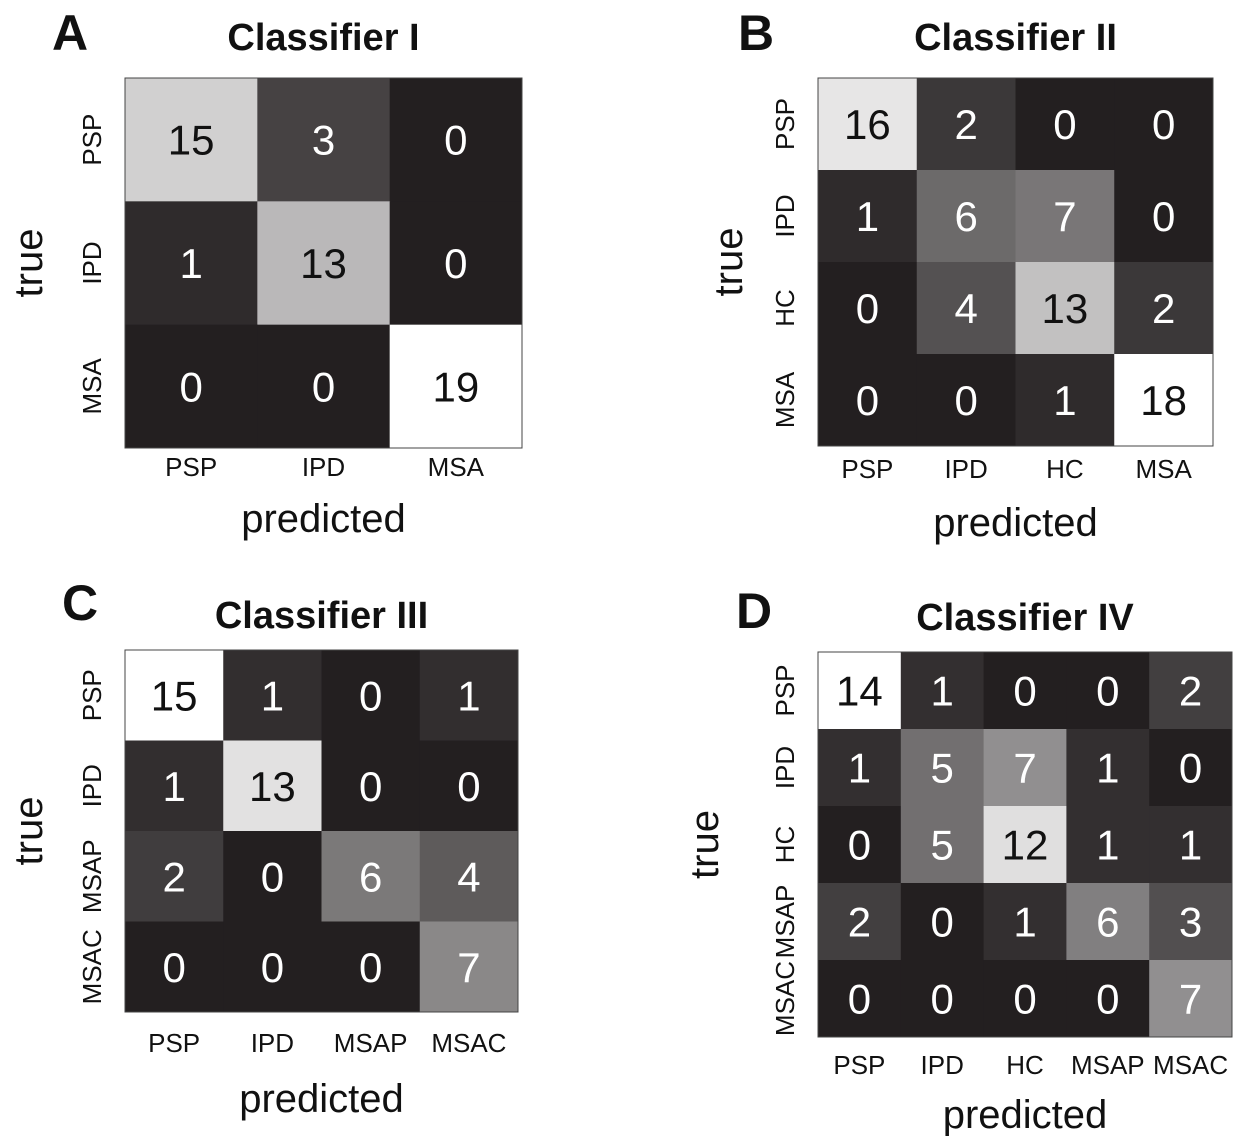 This screenshot has width=1244, height=1136. What do you see at coordinates (965, 469) in the screenshot?
I see `x-tick-label: IPD` at bounding box center [965, 469].